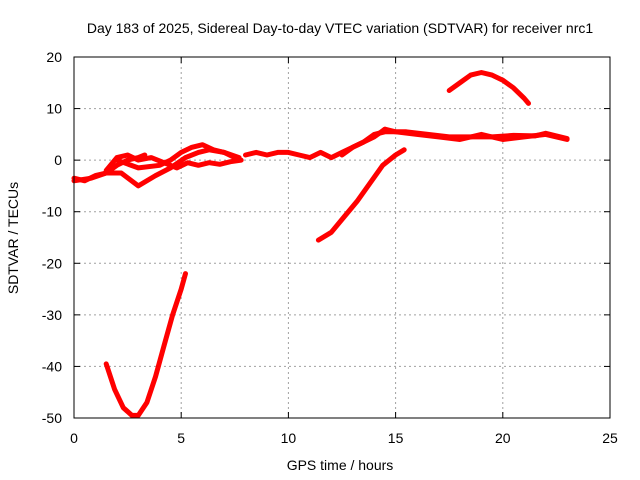  I want to click on y-tick-label: -50, so click(52, 418).